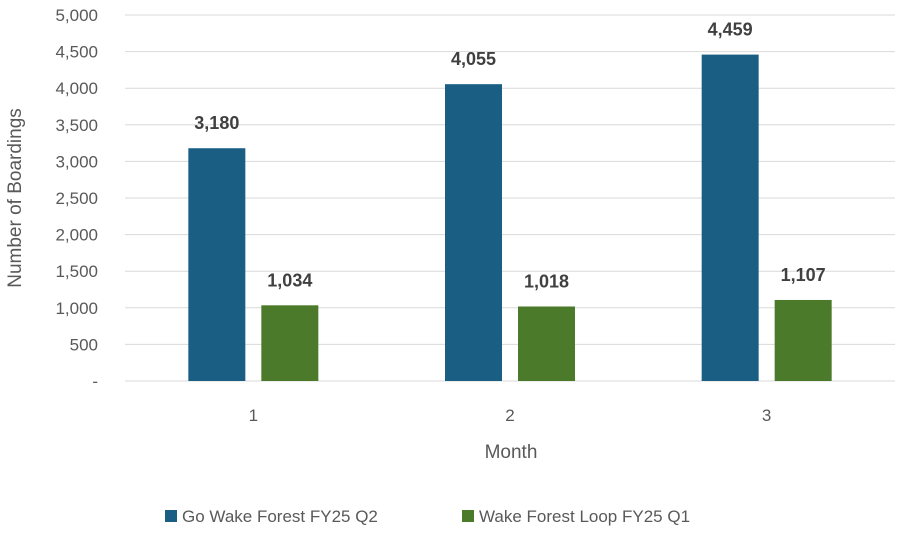  Describe the element at coordinates (76, 161) in the screenshot. I see `y-tick-label: 3,000` at that location.